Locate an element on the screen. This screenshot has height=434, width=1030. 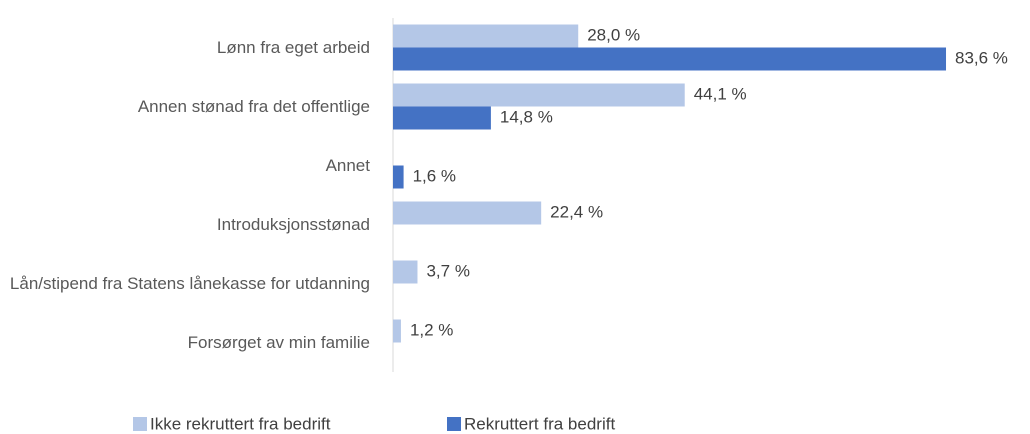
y-tick-label: Annet is located at coordinates (347, 165).